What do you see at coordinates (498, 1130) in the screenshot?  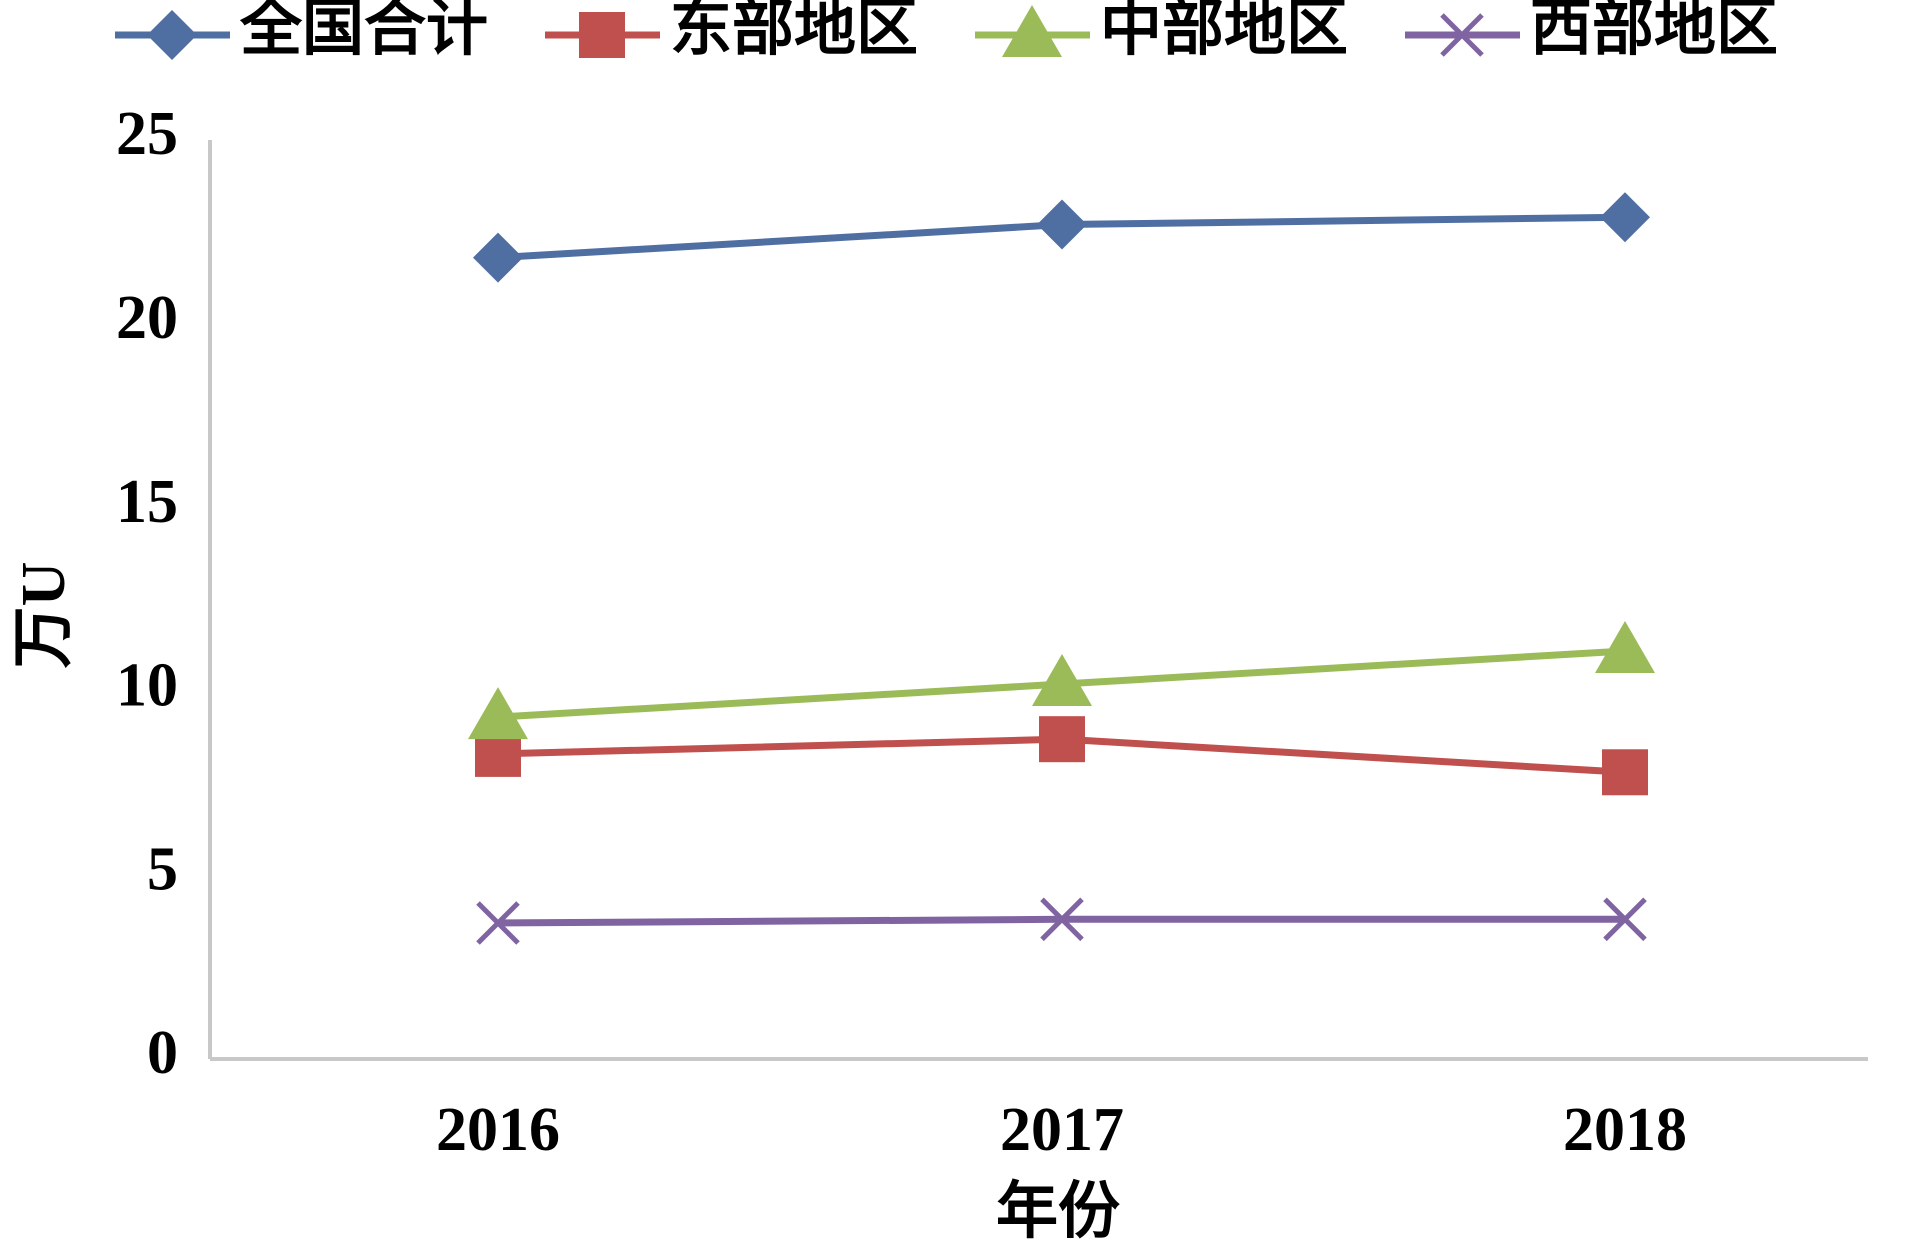 I see `x-tick-label: 2016` at bounding box center [498, 1130].